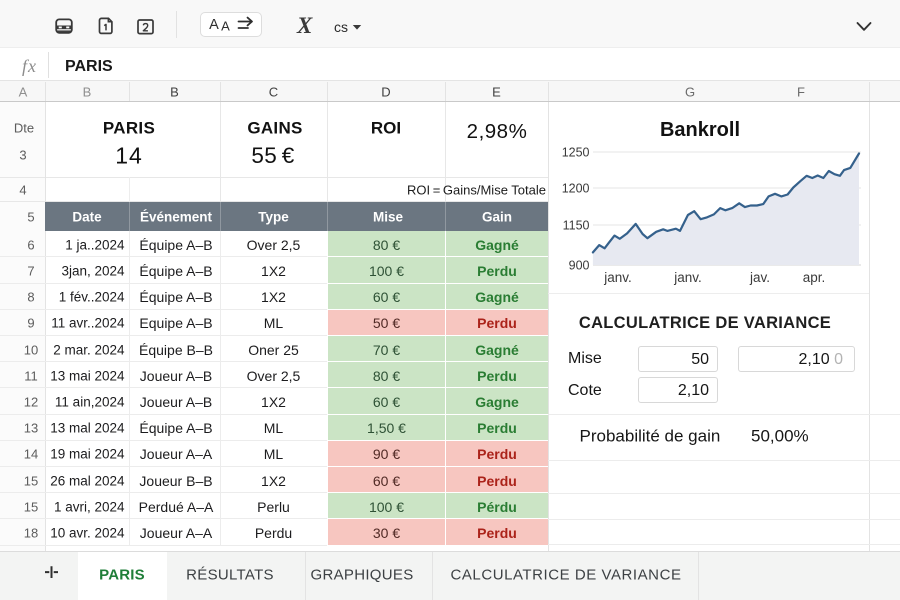 Image resolution: width=900 pixels, height=600 pixels. I want to click on svg-text: 1250, so click(576, 153).